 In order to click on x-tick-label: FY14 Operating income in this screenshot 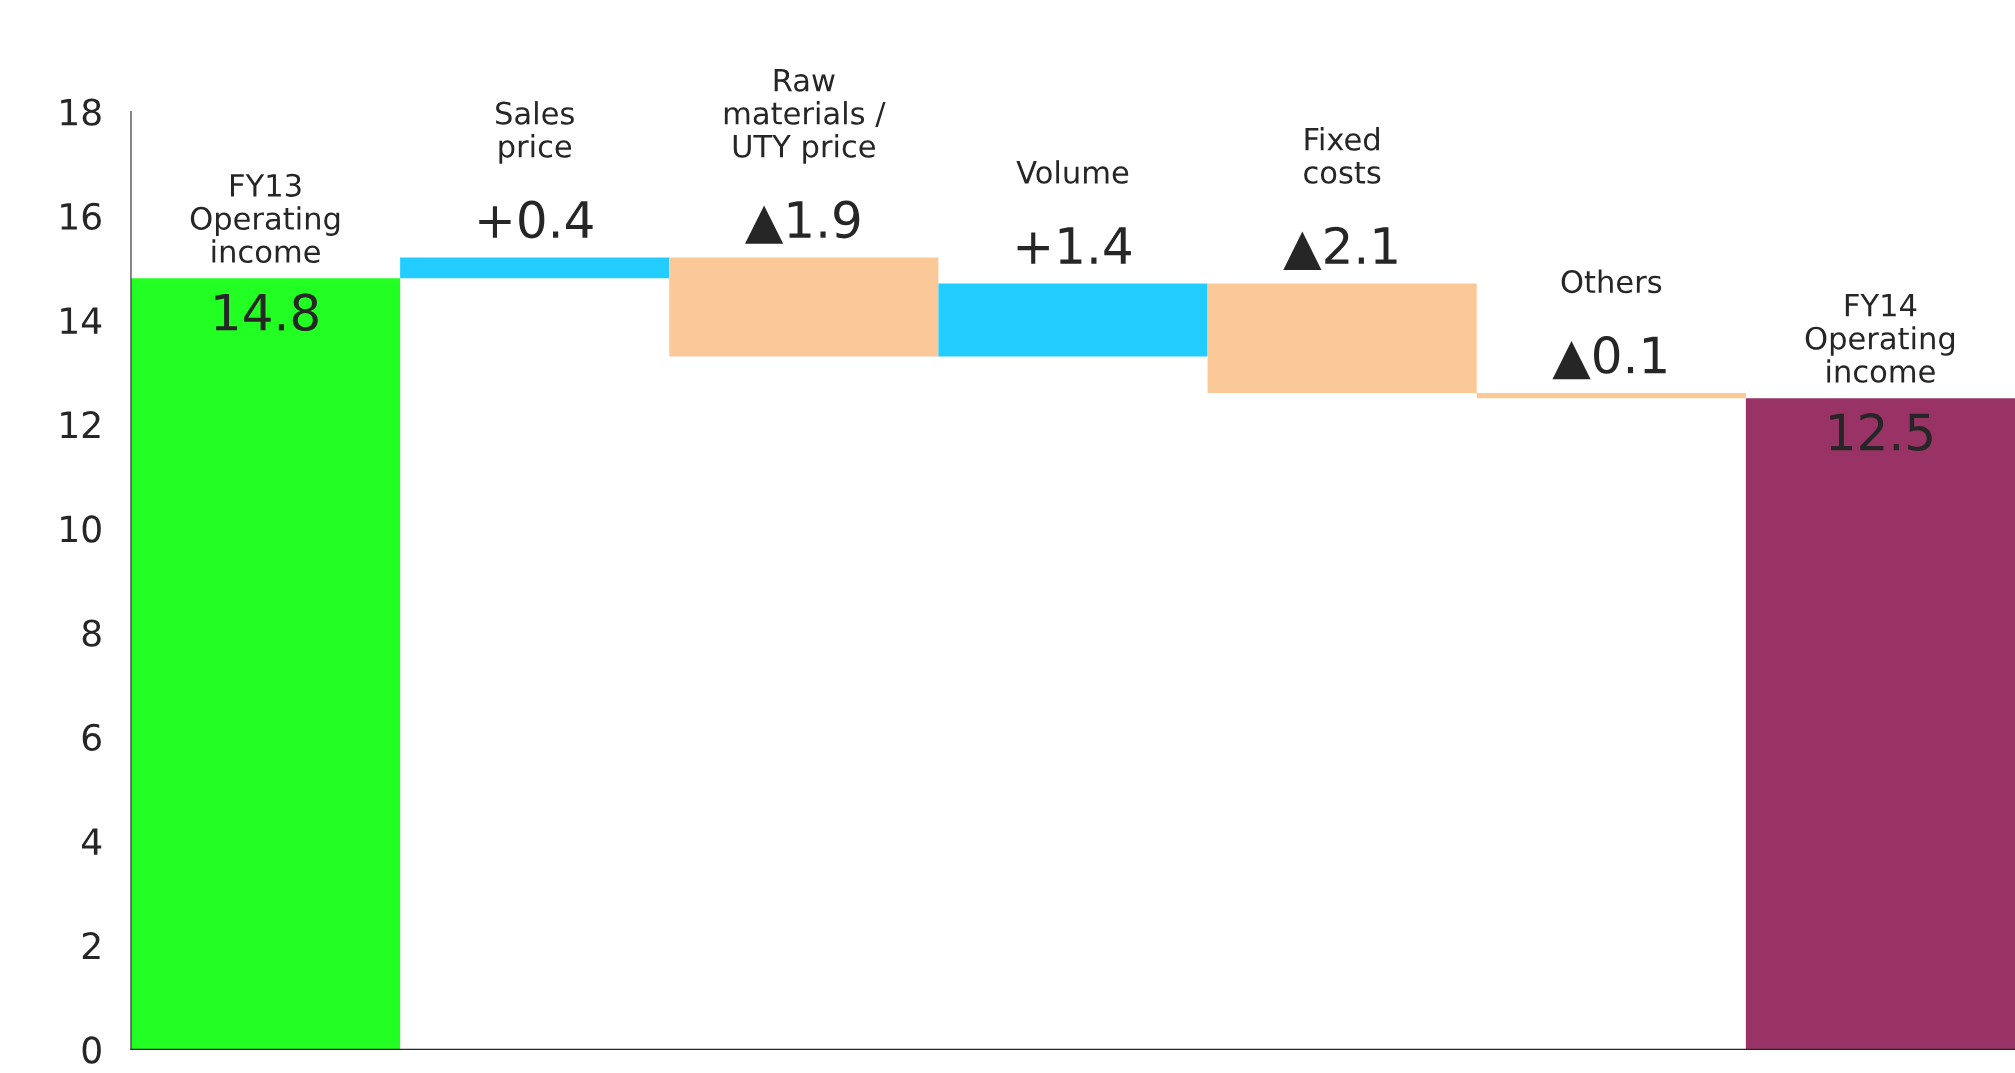, I will do `click(1880, 338)`.